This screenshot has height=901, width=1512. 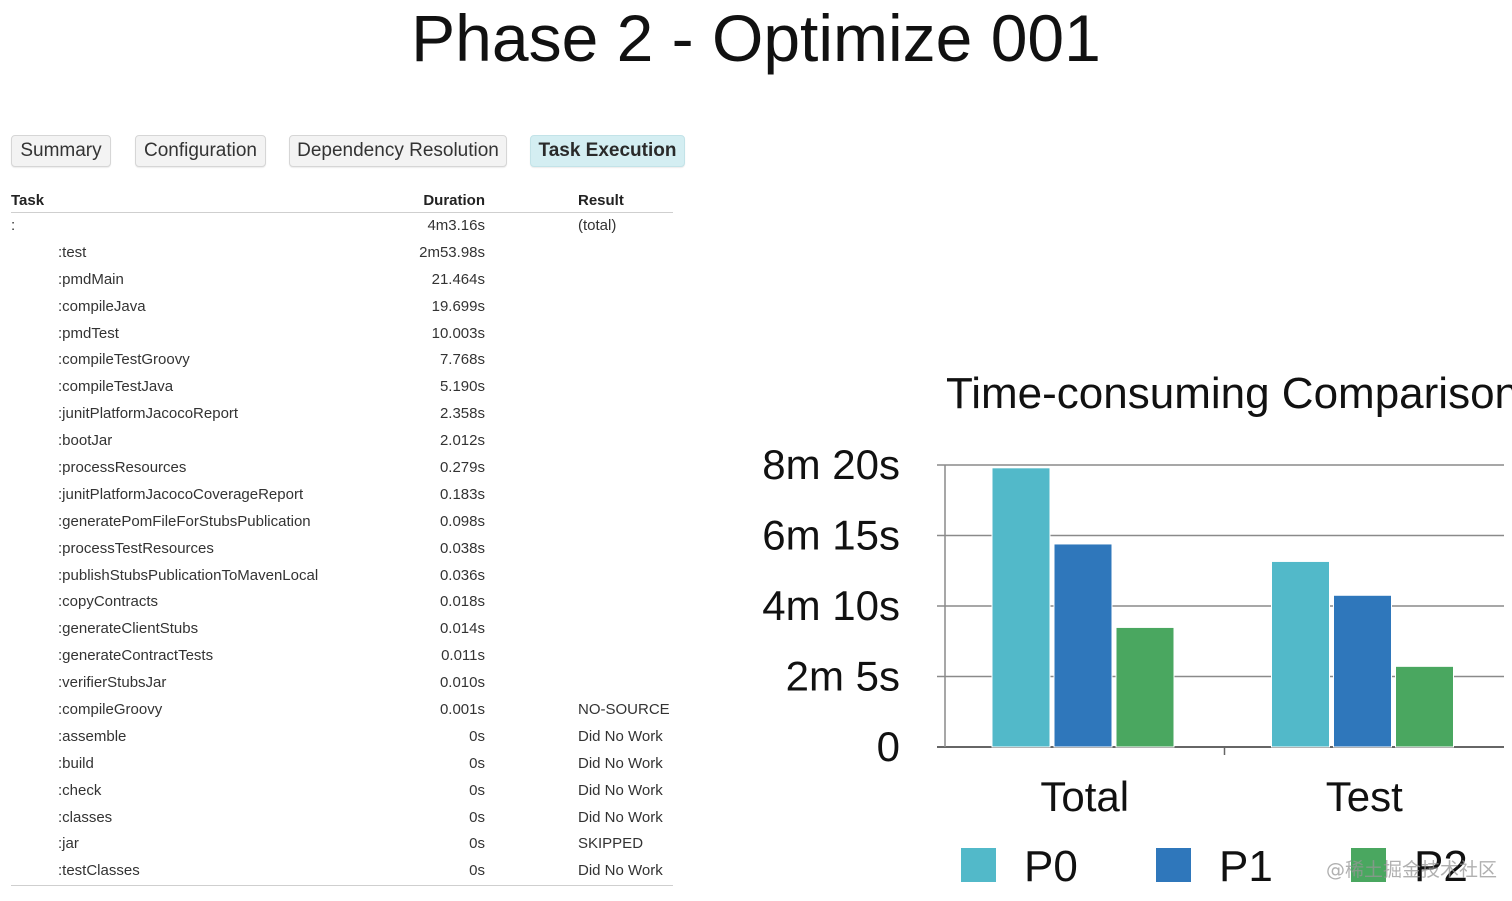 What do you see at coordinates (462, 683) in the screenshot?
I see `task-duration: 0.010s` at bounding box center [462, 683].